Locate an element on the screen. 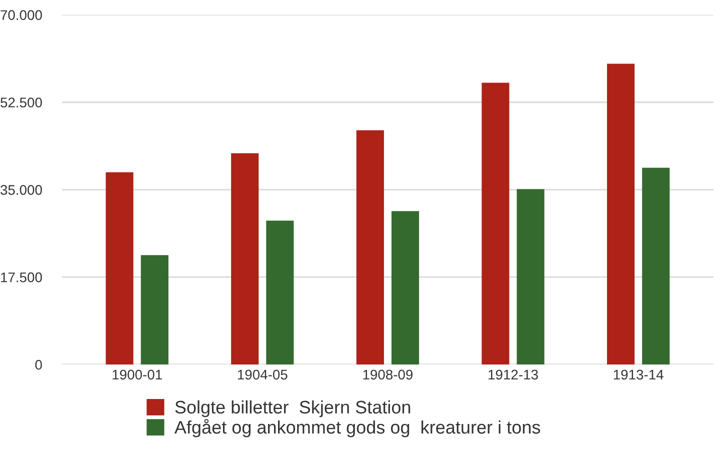  x-tick-label: 1900-01 is located at coordinates (137, 375).